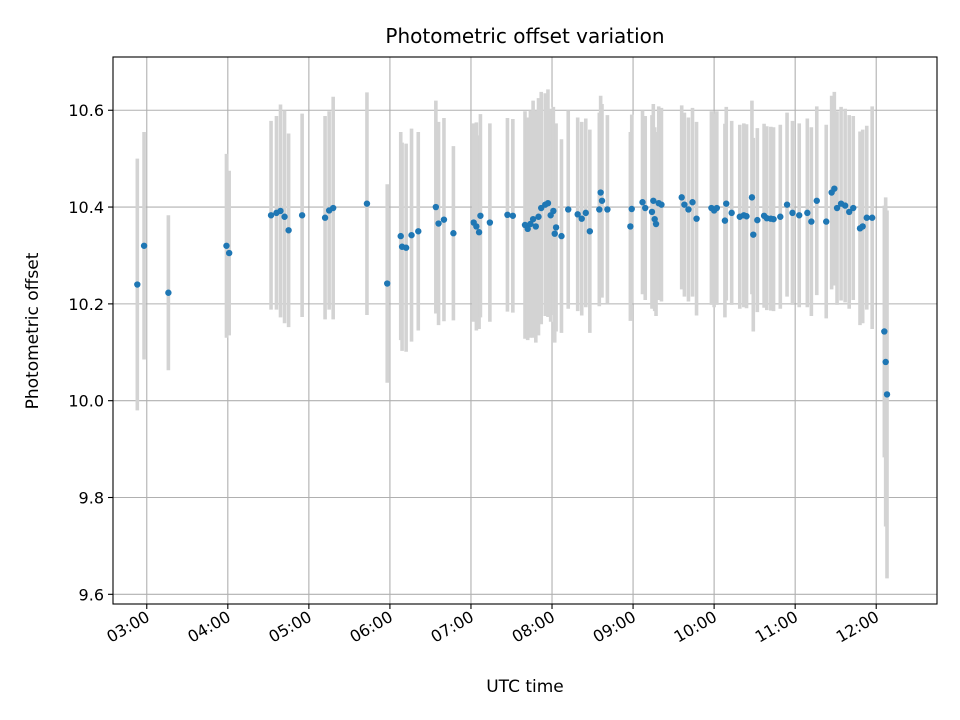 The height and width of the screenshot is (720, 960). I want to click on x-tick-label: 06:00, so click(370, 627).